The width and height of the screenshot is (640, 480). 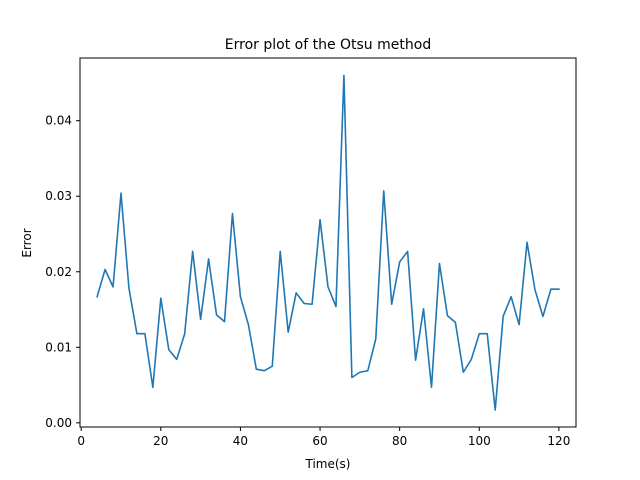 I want to click on y-tick-label: 0.04, so click(x=58, y=121).